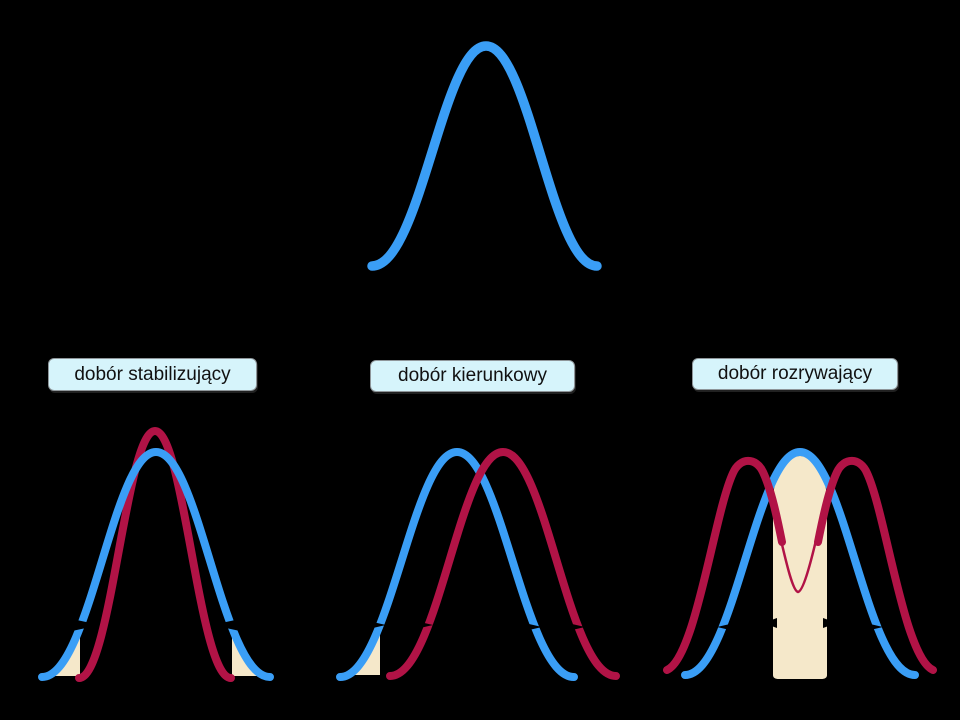 The height and width of the screenshot is (720, 960). I want to click on label-text: dobór kierunkowy, so click(472, 375).